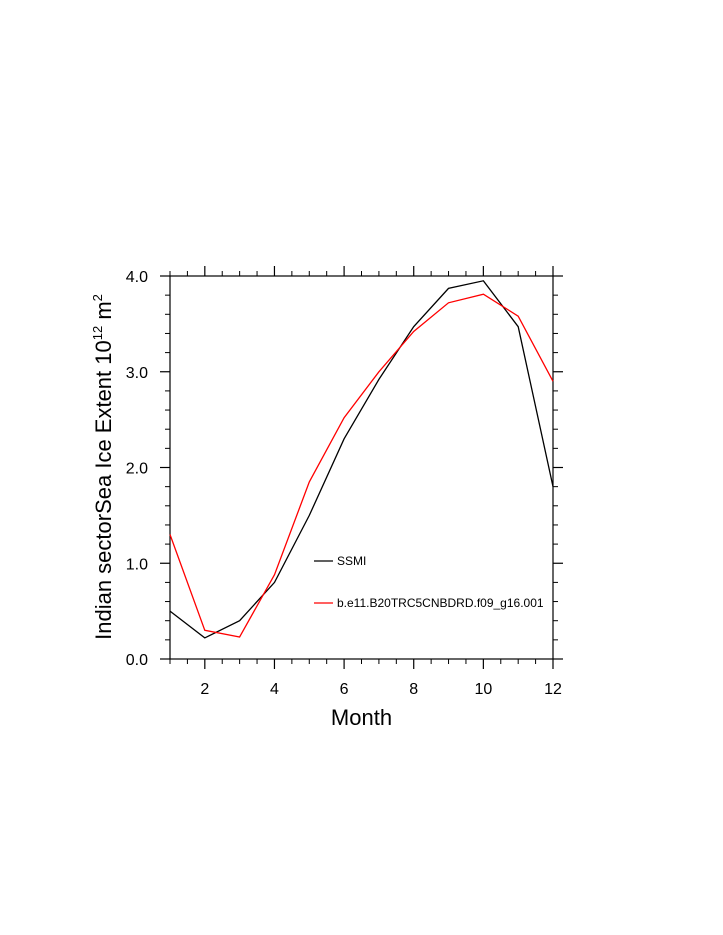 The height and width of the screenshot is (935, 723). Describe the element at coordinates (103, 467) in the screenshot. I see `y-axis-title: Indian sectorSea Ice Extent 1012 m2` at that location.